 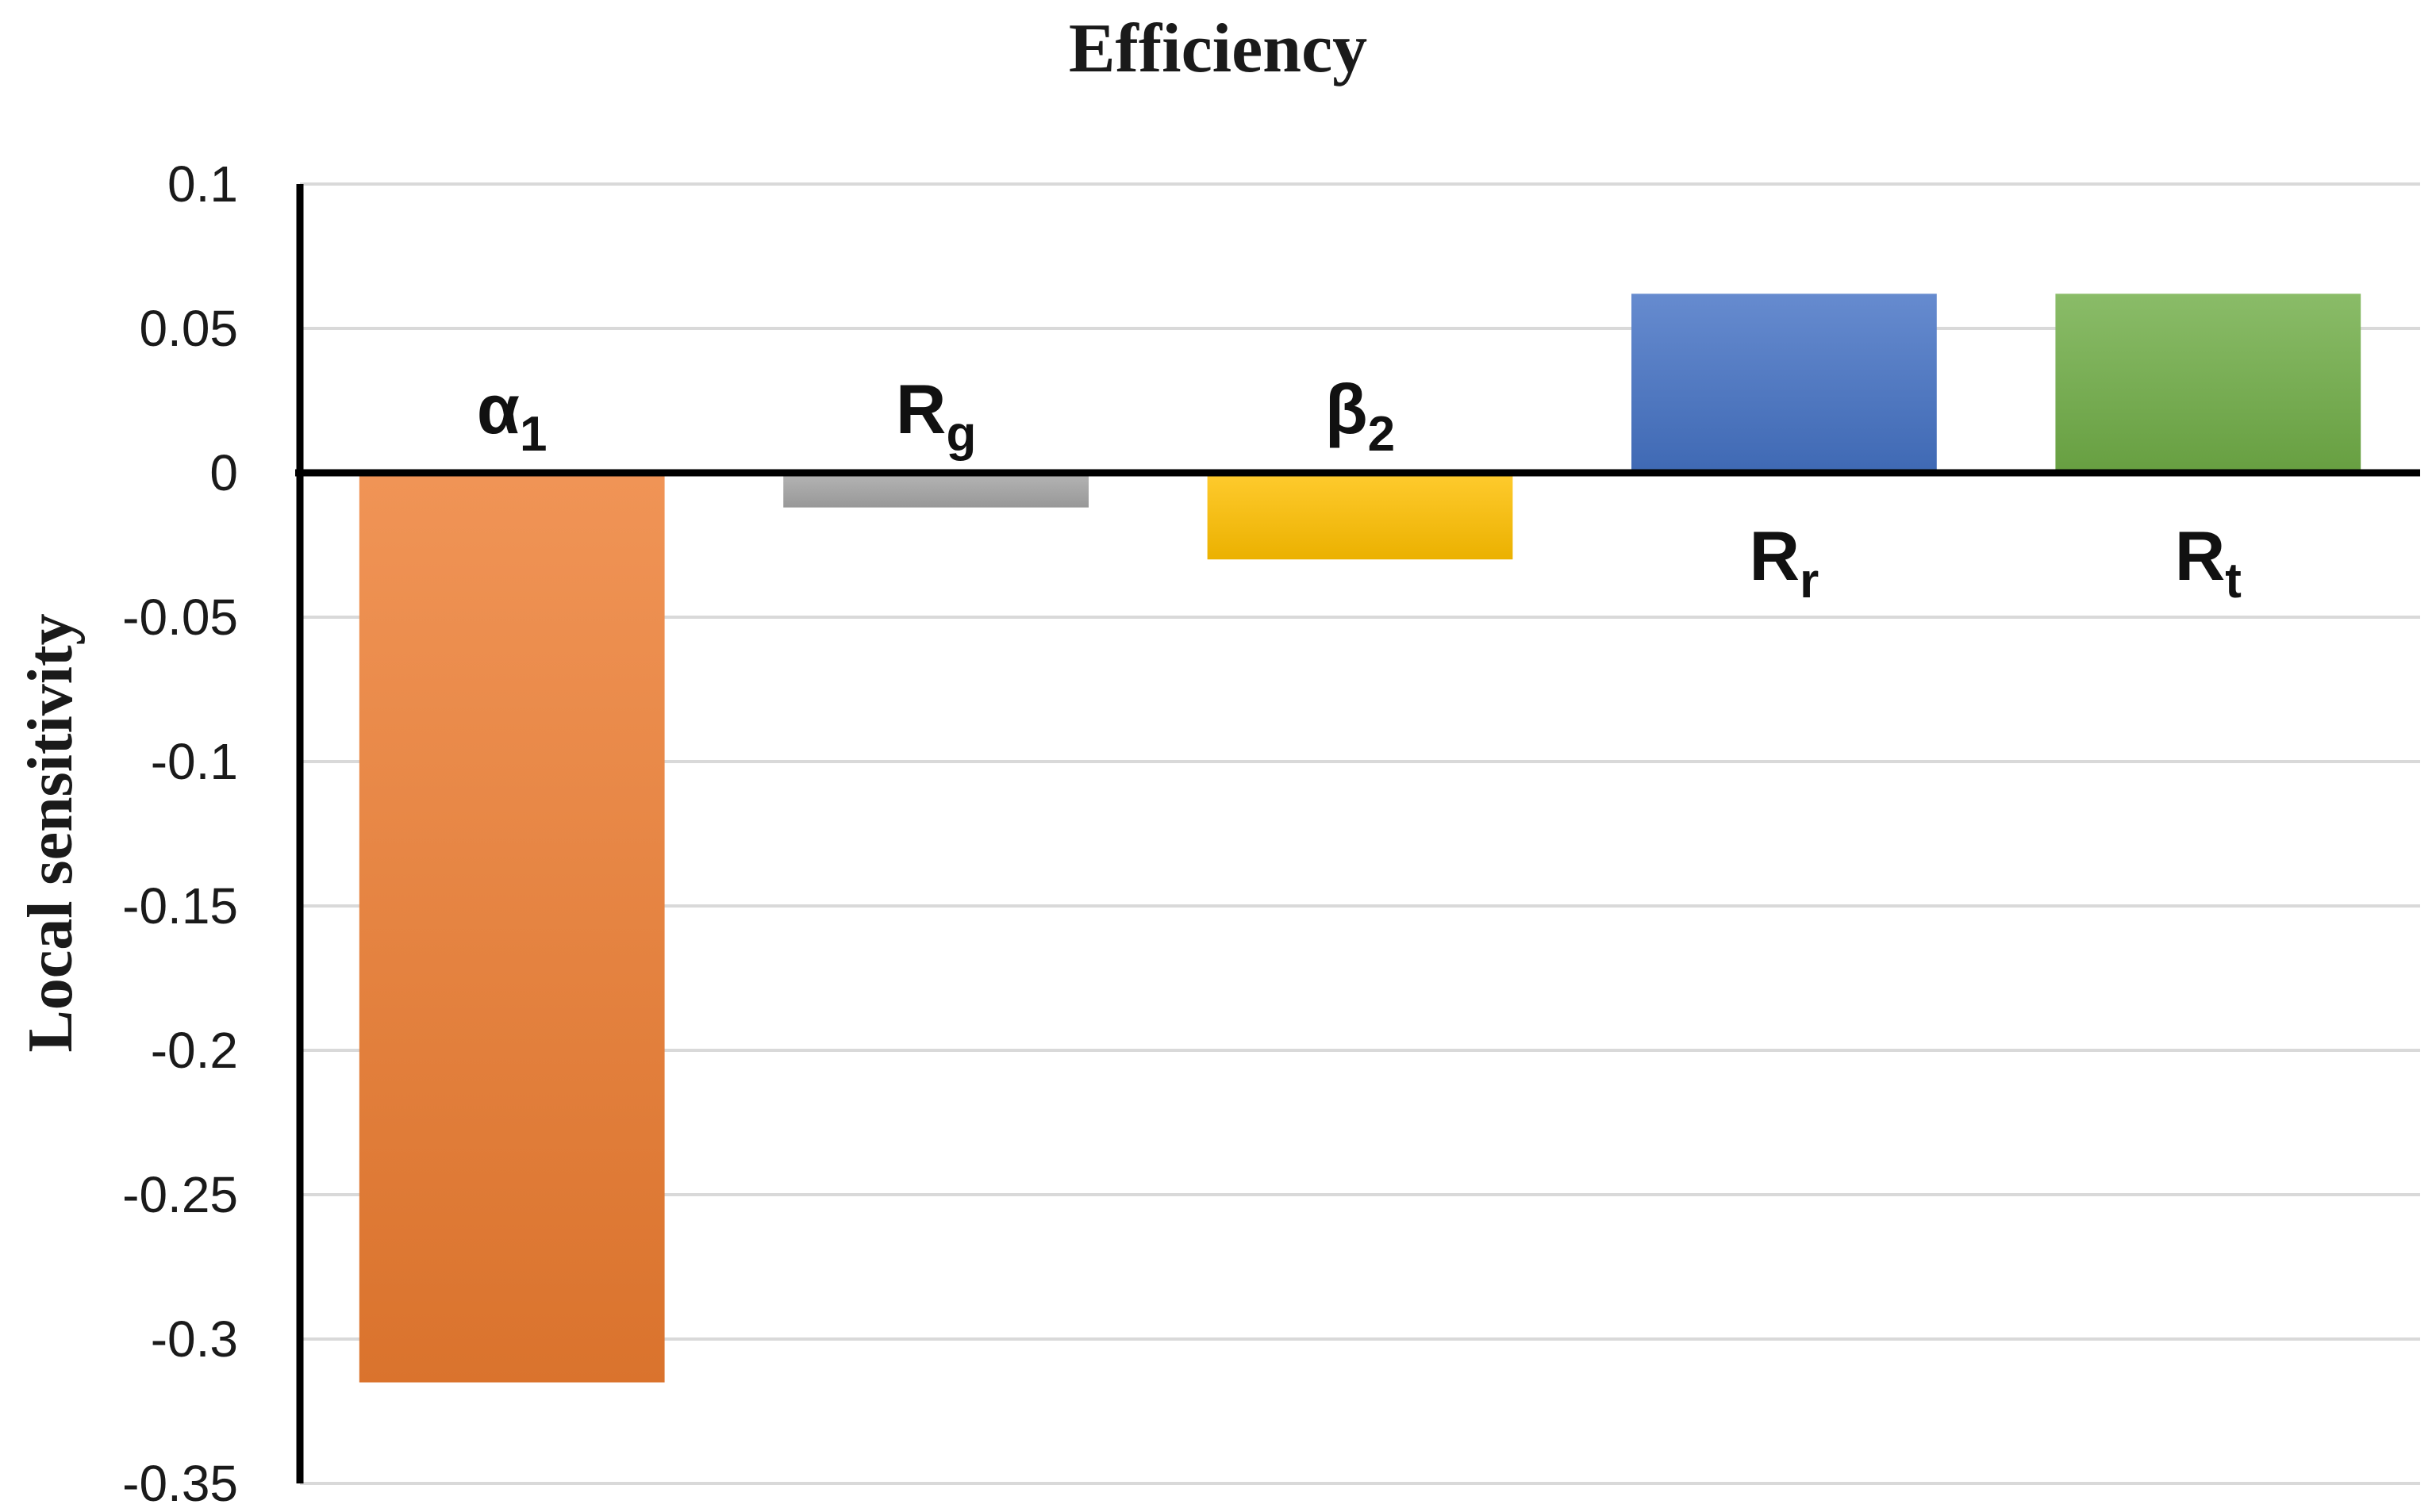 I want to click on category-label-base: β, so click(x=1347, y=409).